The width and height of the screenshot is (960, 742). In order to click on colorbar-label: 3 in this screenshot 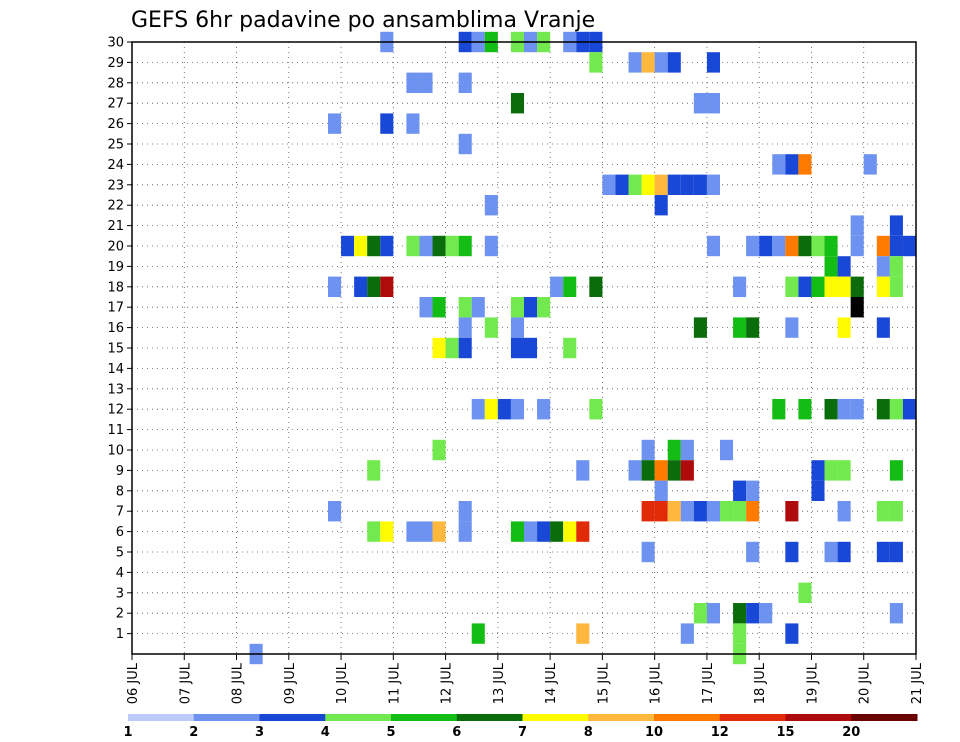, I will do `click(259, 732)`.